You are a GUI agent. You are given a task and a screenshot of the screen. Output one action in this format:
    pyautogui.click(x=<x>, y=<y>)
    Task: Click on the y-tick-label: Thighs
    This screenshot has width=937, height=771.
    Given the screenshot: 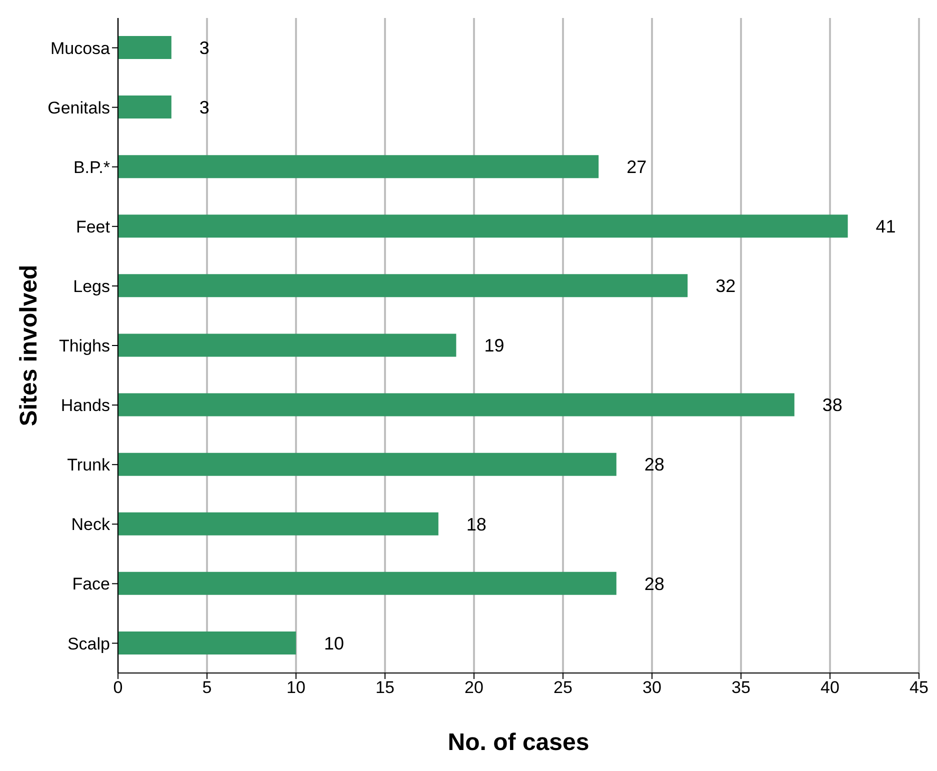 What is the action you would take?
    pyautogui.click(x=84, y=346)
    